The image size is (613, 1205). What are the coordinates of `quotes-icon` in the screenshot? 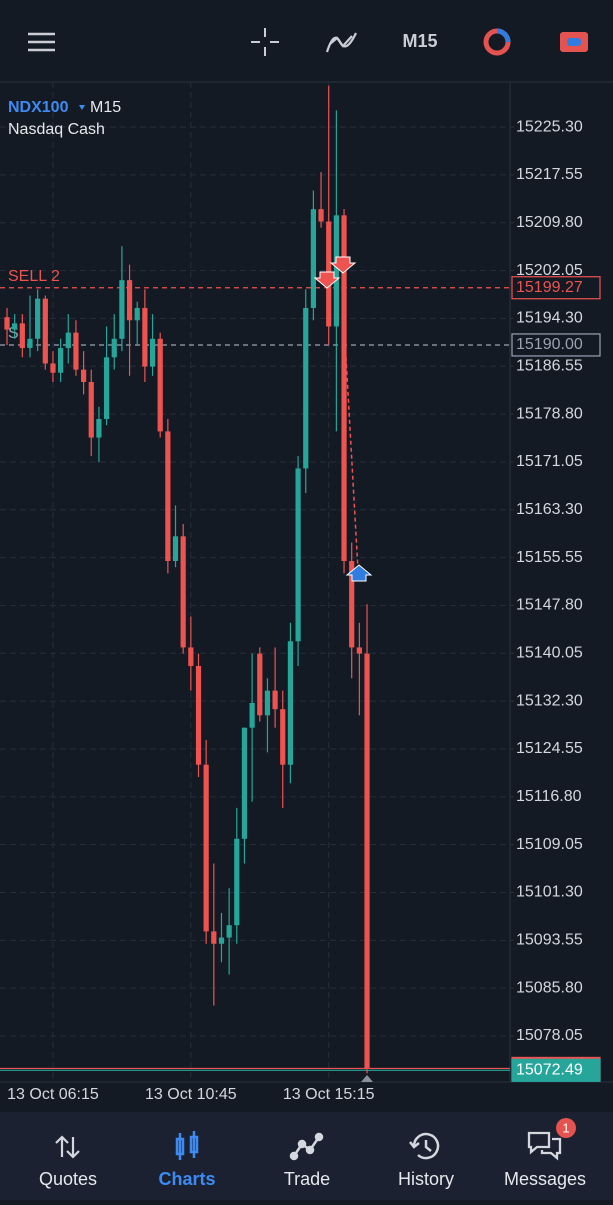 It's located at (67, 1147).